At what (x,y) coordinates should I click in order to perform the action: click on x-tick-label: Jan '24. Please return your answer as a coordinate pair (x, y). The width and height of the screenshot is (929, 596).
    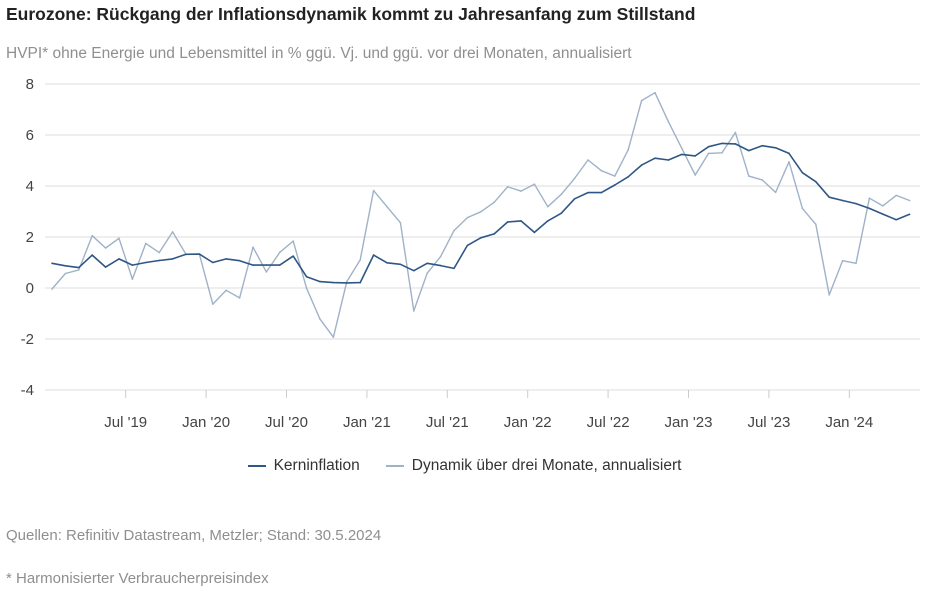
    Looking at the image, I should click on (849, 422).